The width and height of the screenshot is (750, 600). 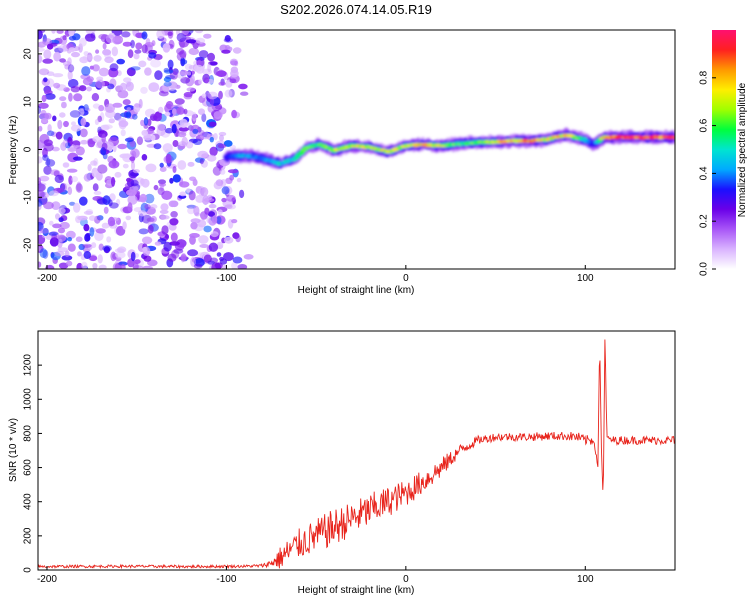 What do you see at coordinates (28, 244) in the screenshot?
I see `y-tick-label: -20` at bounding box center [28, 244].